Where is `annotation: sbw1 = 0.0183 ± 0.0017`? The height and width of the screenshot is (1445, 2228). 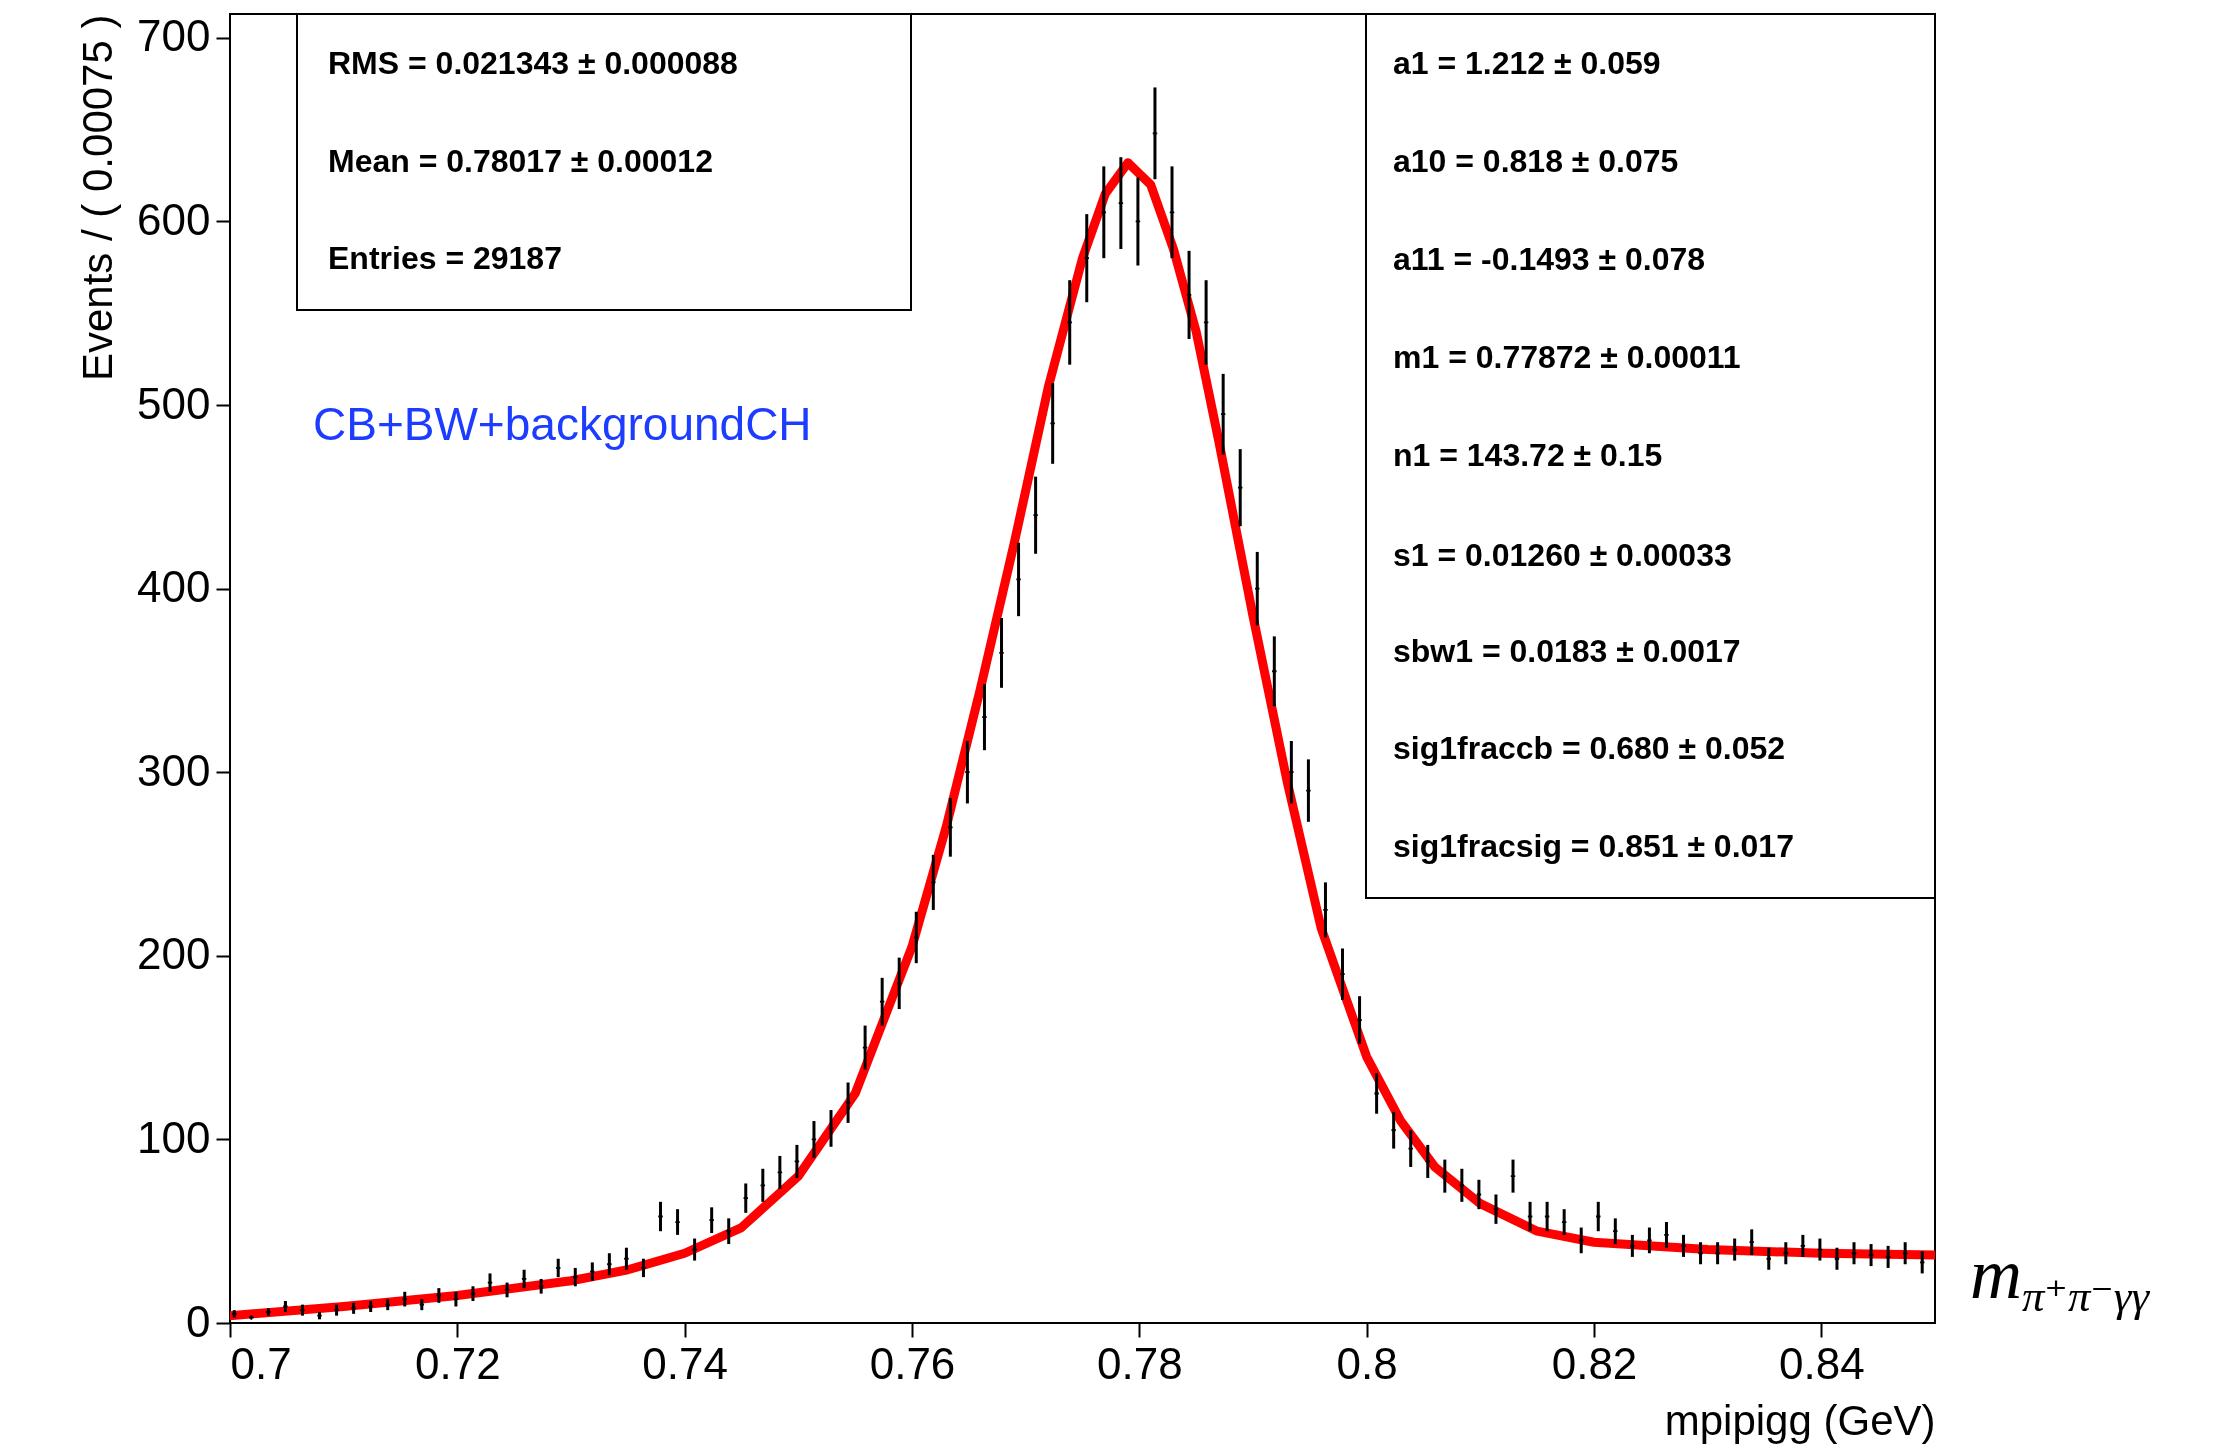 annotation: sbw1 = 0.0183 ± 0.0017 is located at coordinates (1567, 651).